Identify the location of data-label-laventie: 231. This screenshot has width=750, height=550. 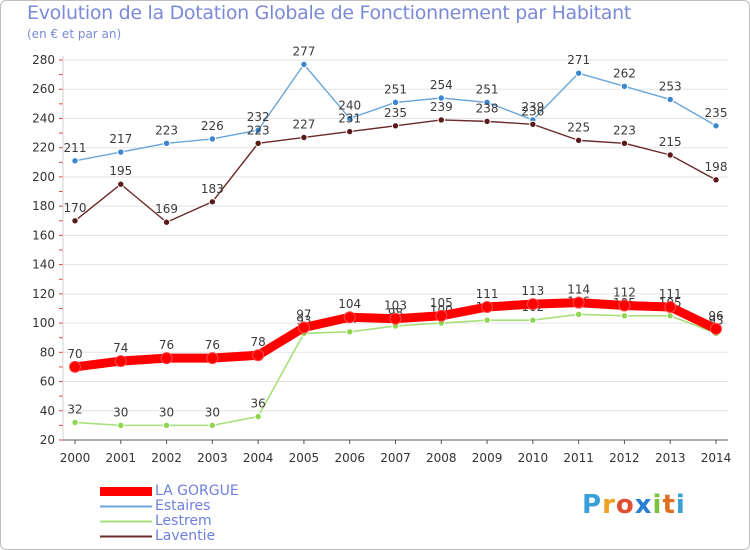
(349, 119).